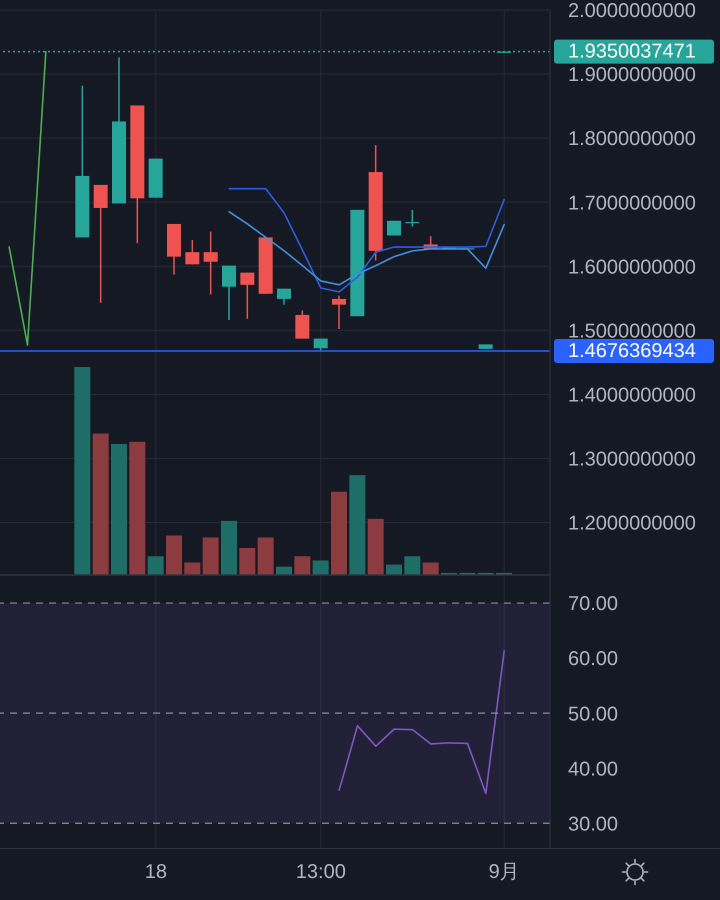  I want to click on x-tick-label: 18, so click(155, 872).